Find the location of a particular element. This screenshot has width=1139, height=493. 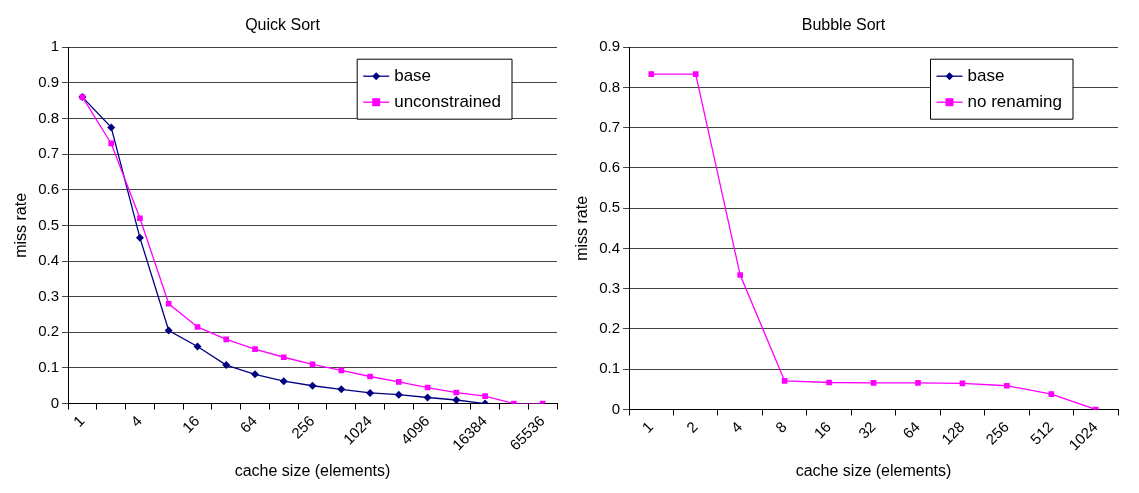

chart-title: Bubble Sort is located at coordinates (843, 25).